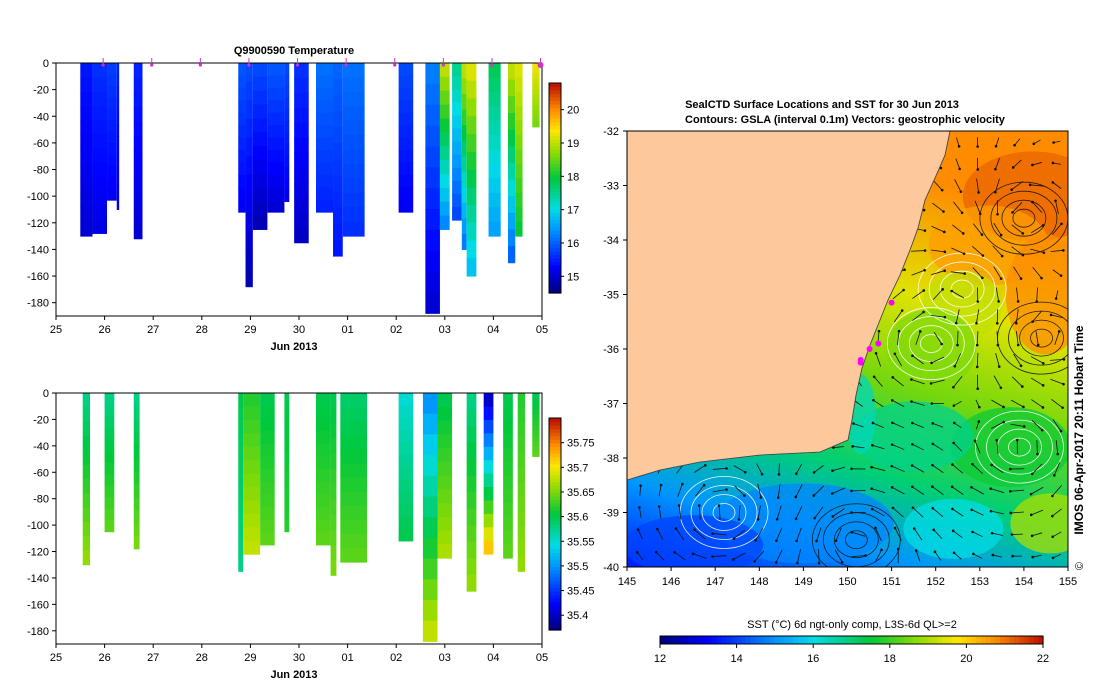 The image size is (1099, 700). I want to click on salinity-profiles, so click(311, 517).